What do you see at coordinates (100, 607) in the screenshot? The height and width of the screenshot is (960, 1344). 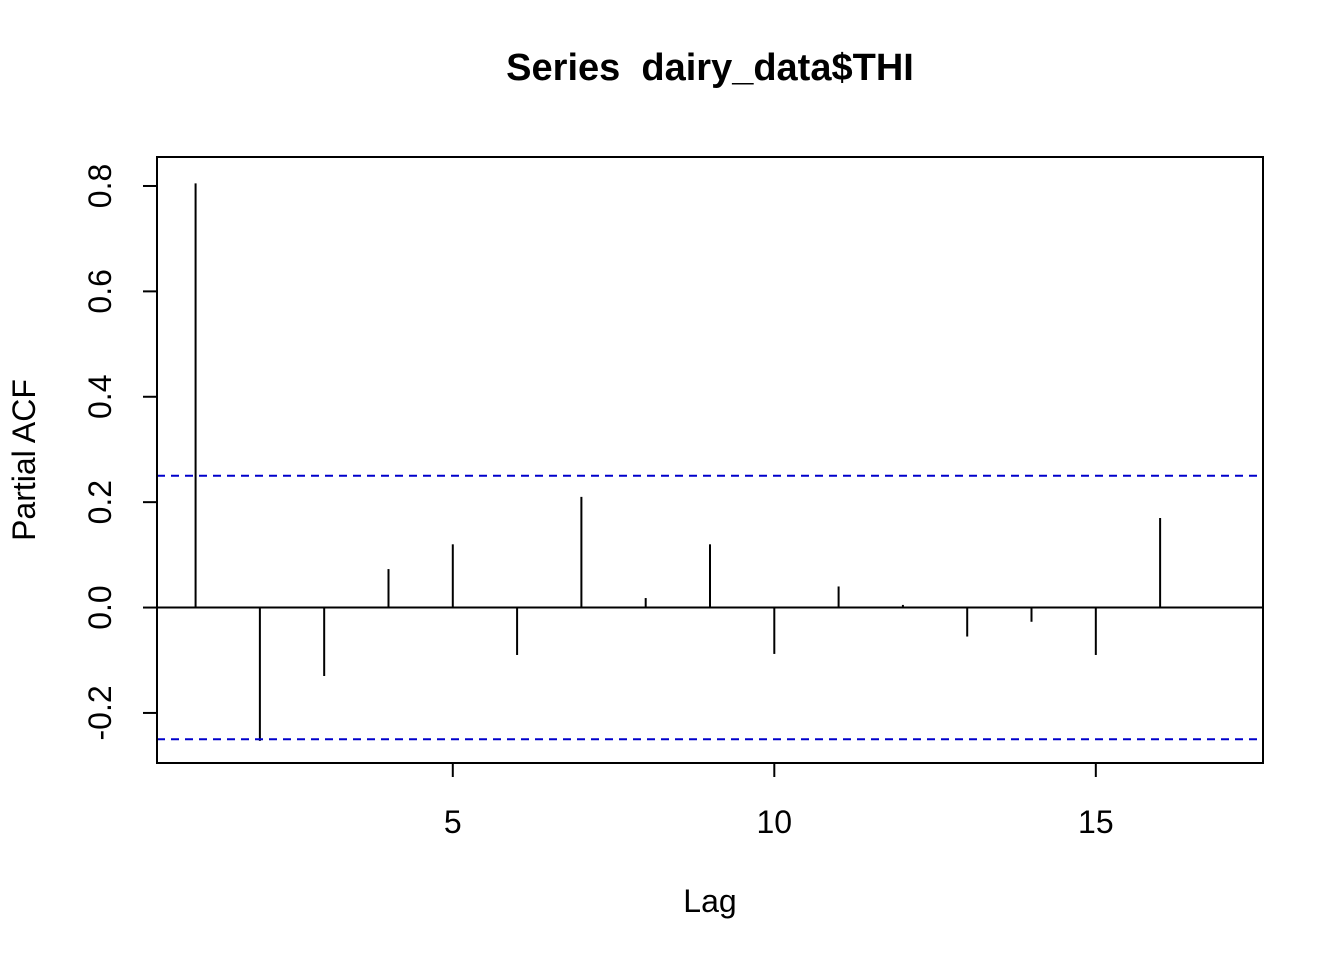 I see `y-tick-label-0.0: 0.0` at bounding box center [100, 607].